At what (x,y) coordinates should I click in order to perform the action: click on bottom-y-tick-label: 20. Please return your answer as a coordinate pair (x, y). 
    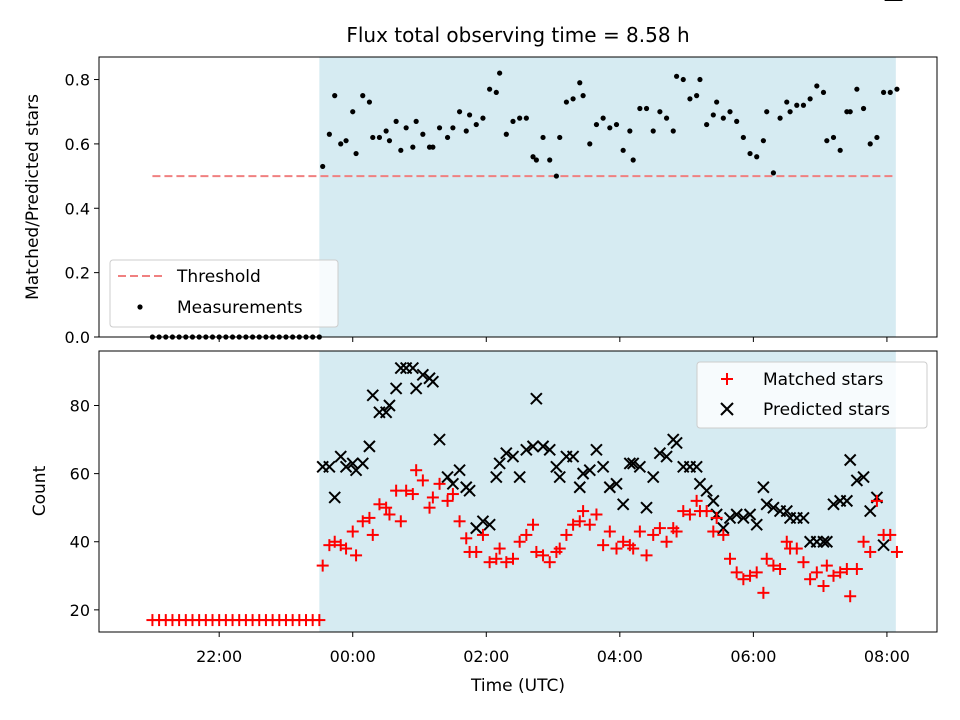
    Looking at the image, I should click on (80, 610).